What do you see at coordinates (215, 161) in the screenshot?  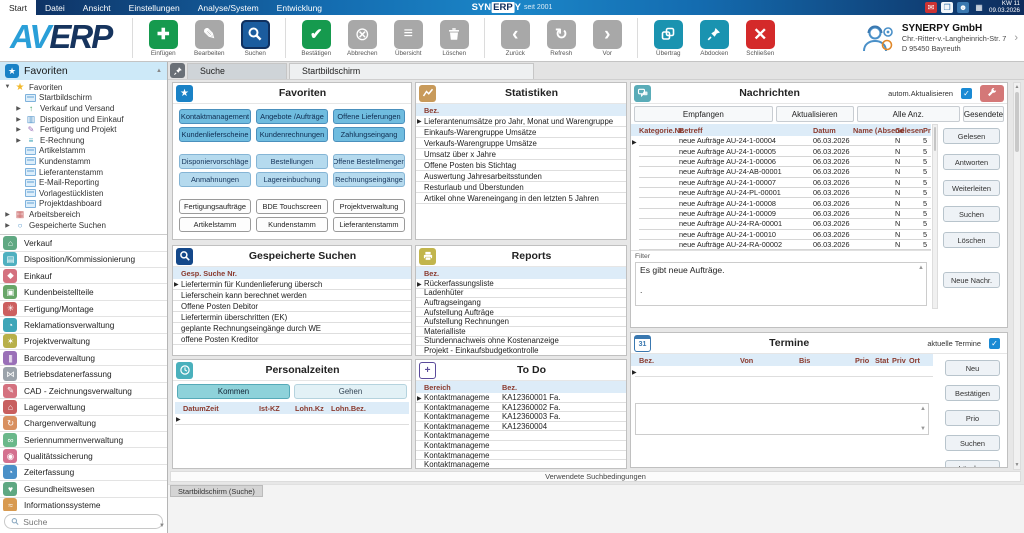 I see `favorite-button: Disponiervorschläge` at bounding box center [215, 161].